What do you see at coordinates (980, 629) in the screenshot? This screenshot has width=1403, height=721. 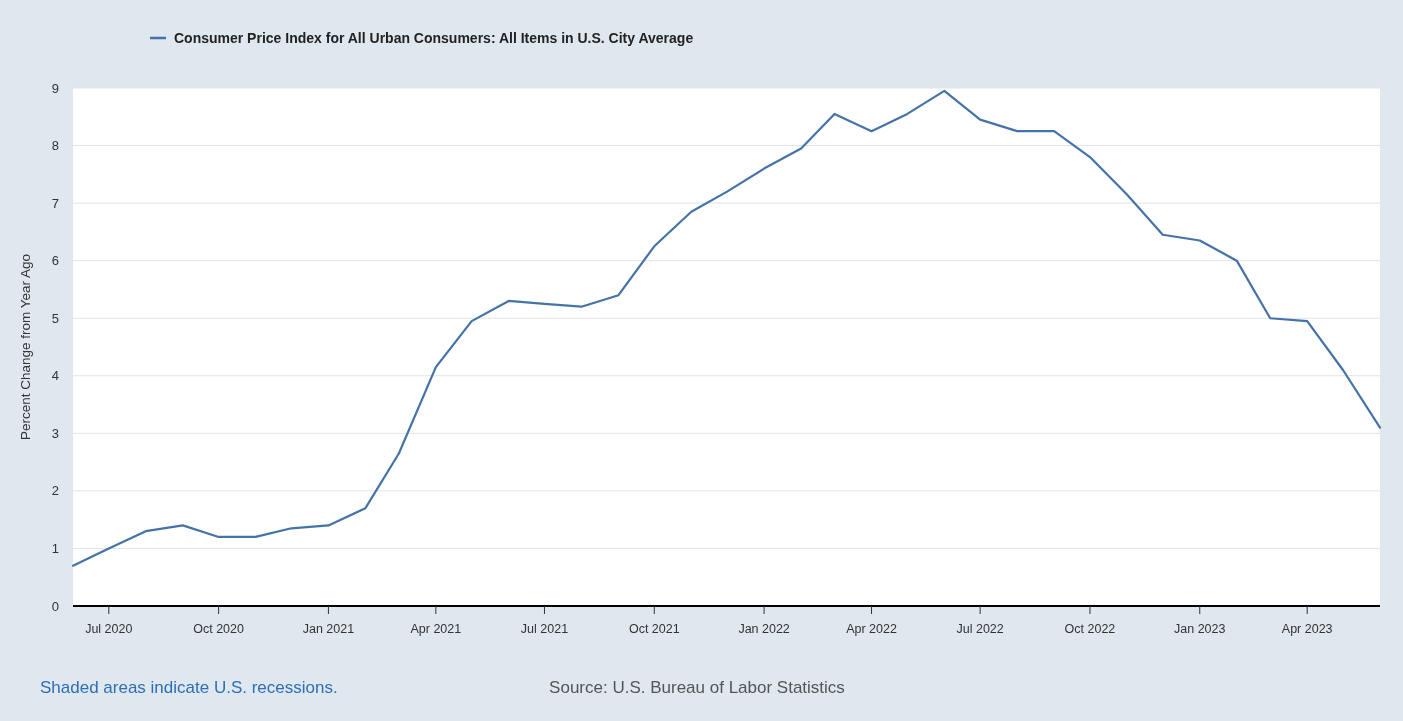 I see `x-tick-label: Jul 2022` at bounding box center [980, 629].